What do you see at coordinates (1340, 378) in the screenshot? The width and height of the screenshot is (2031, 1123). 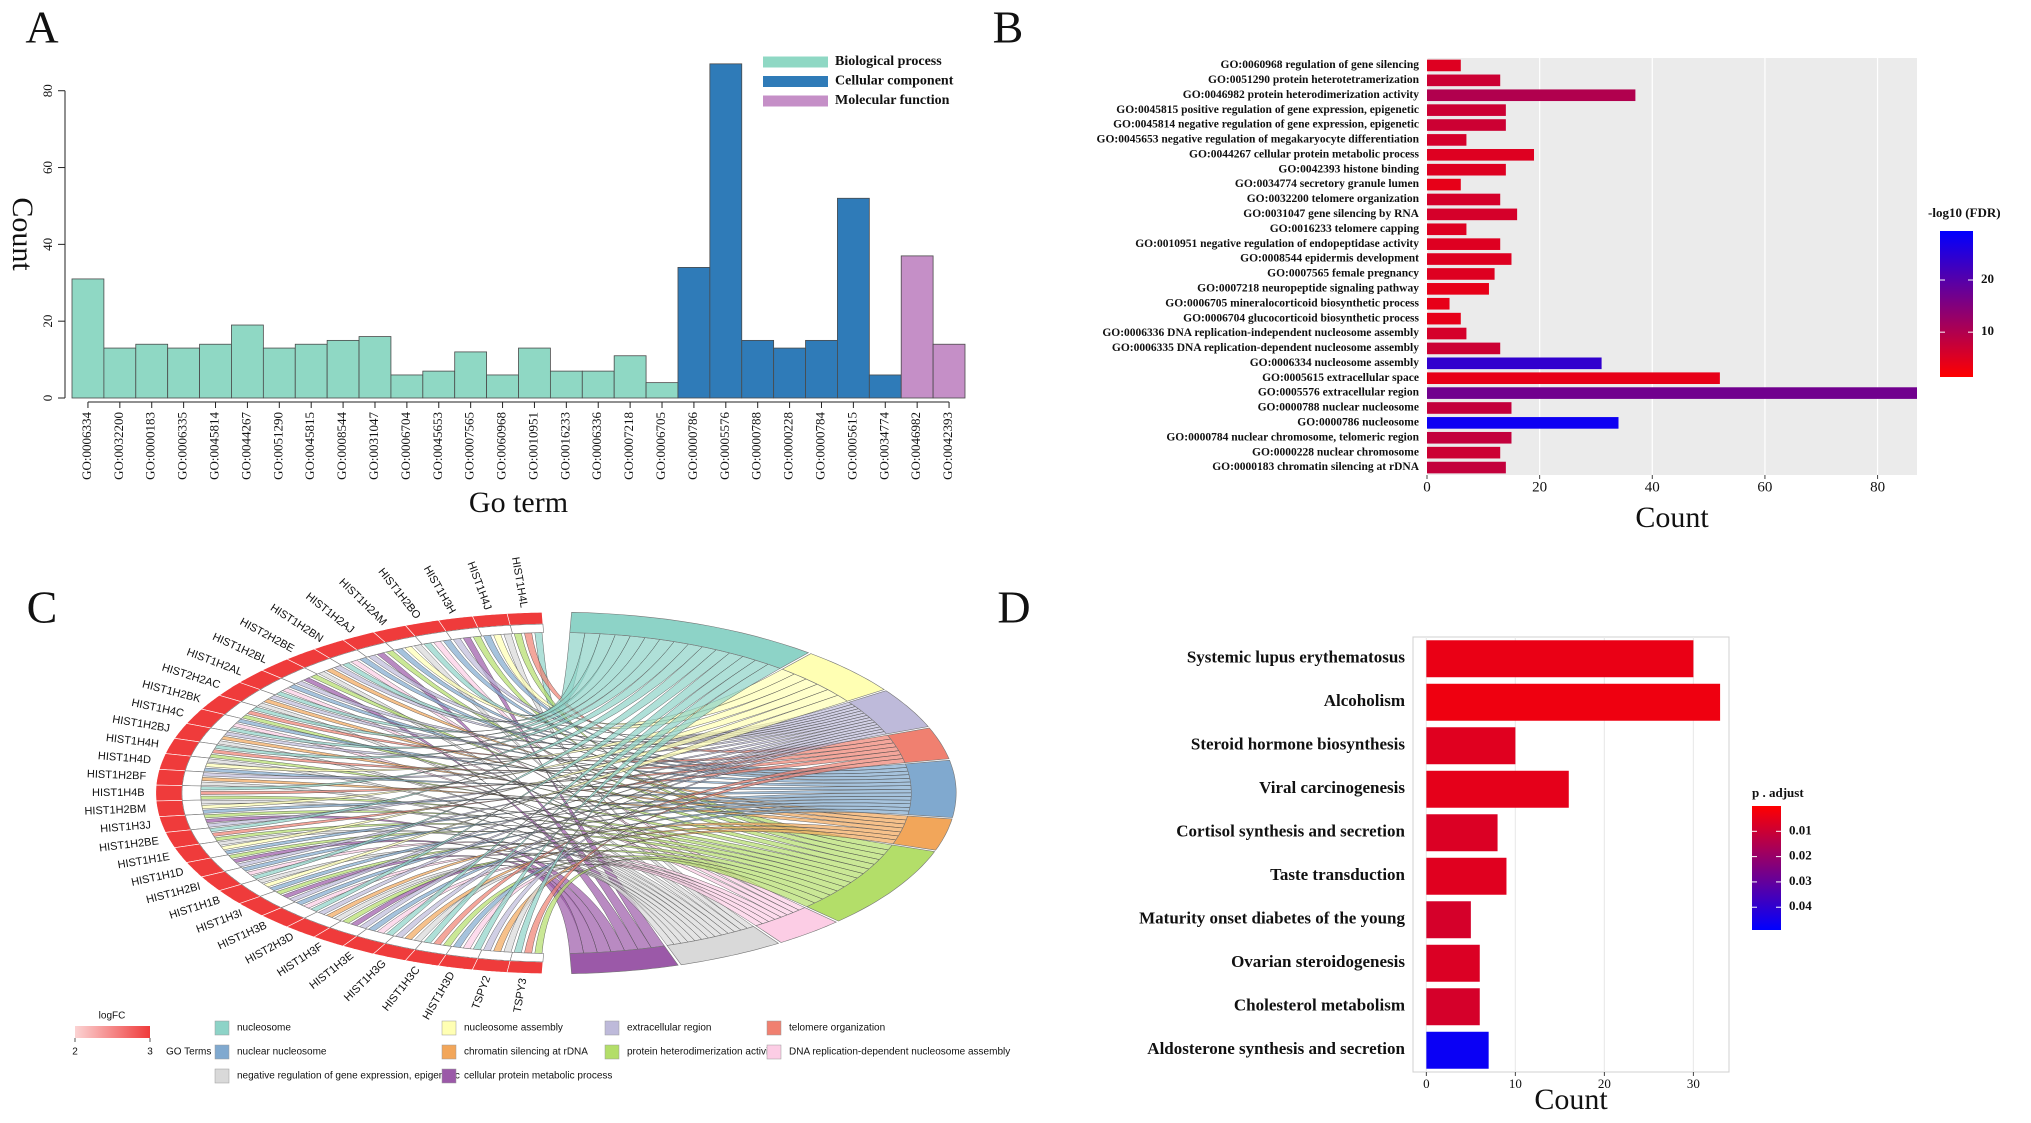 I see `y-tick-label: GO:0005615 extracellular space` at bounding box center [1340, 378].